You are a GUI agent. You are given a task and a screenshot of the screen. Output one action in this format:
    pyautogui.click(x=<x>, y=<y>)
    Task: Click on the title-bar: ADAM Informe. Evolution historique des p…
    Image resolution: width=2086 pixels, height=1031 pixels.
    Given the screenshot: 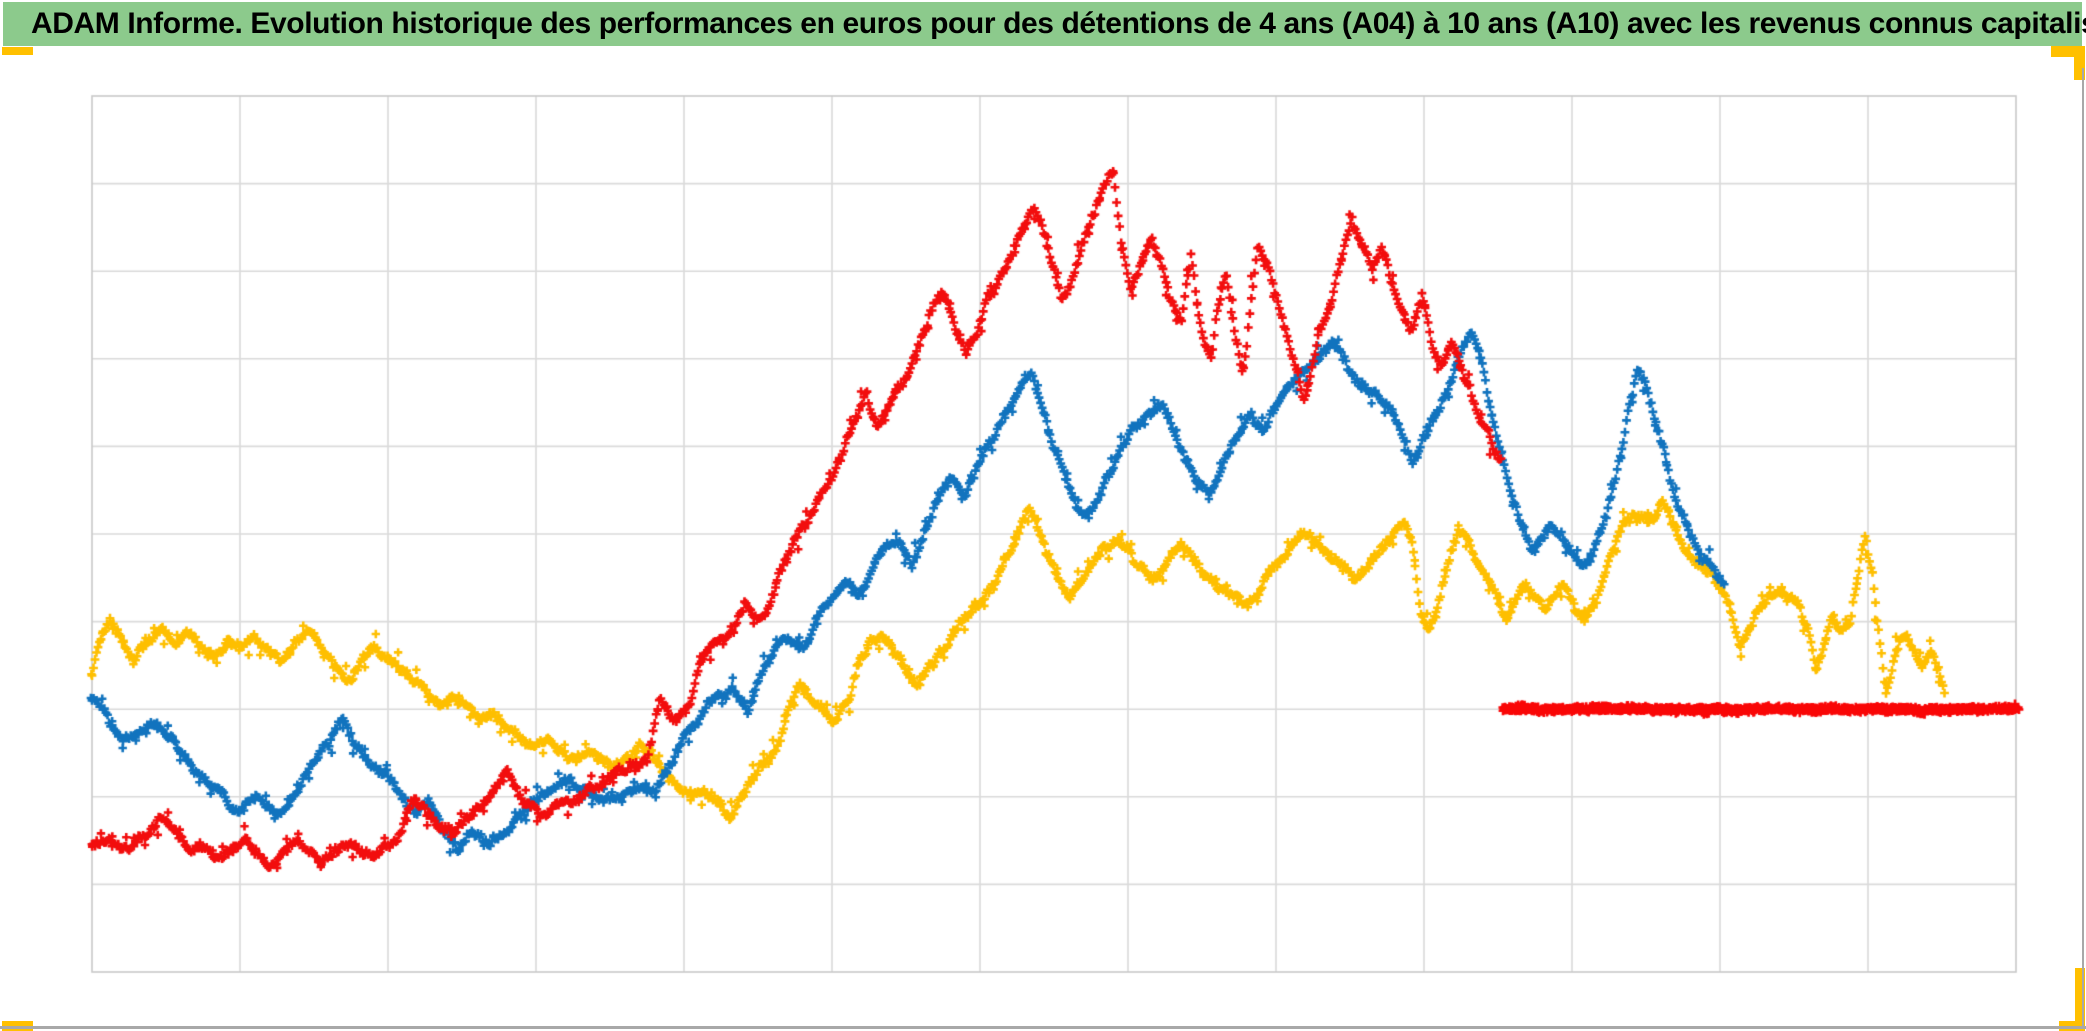 What is the action you would take?
    pyautogui.click(x=1044, y=24)
    